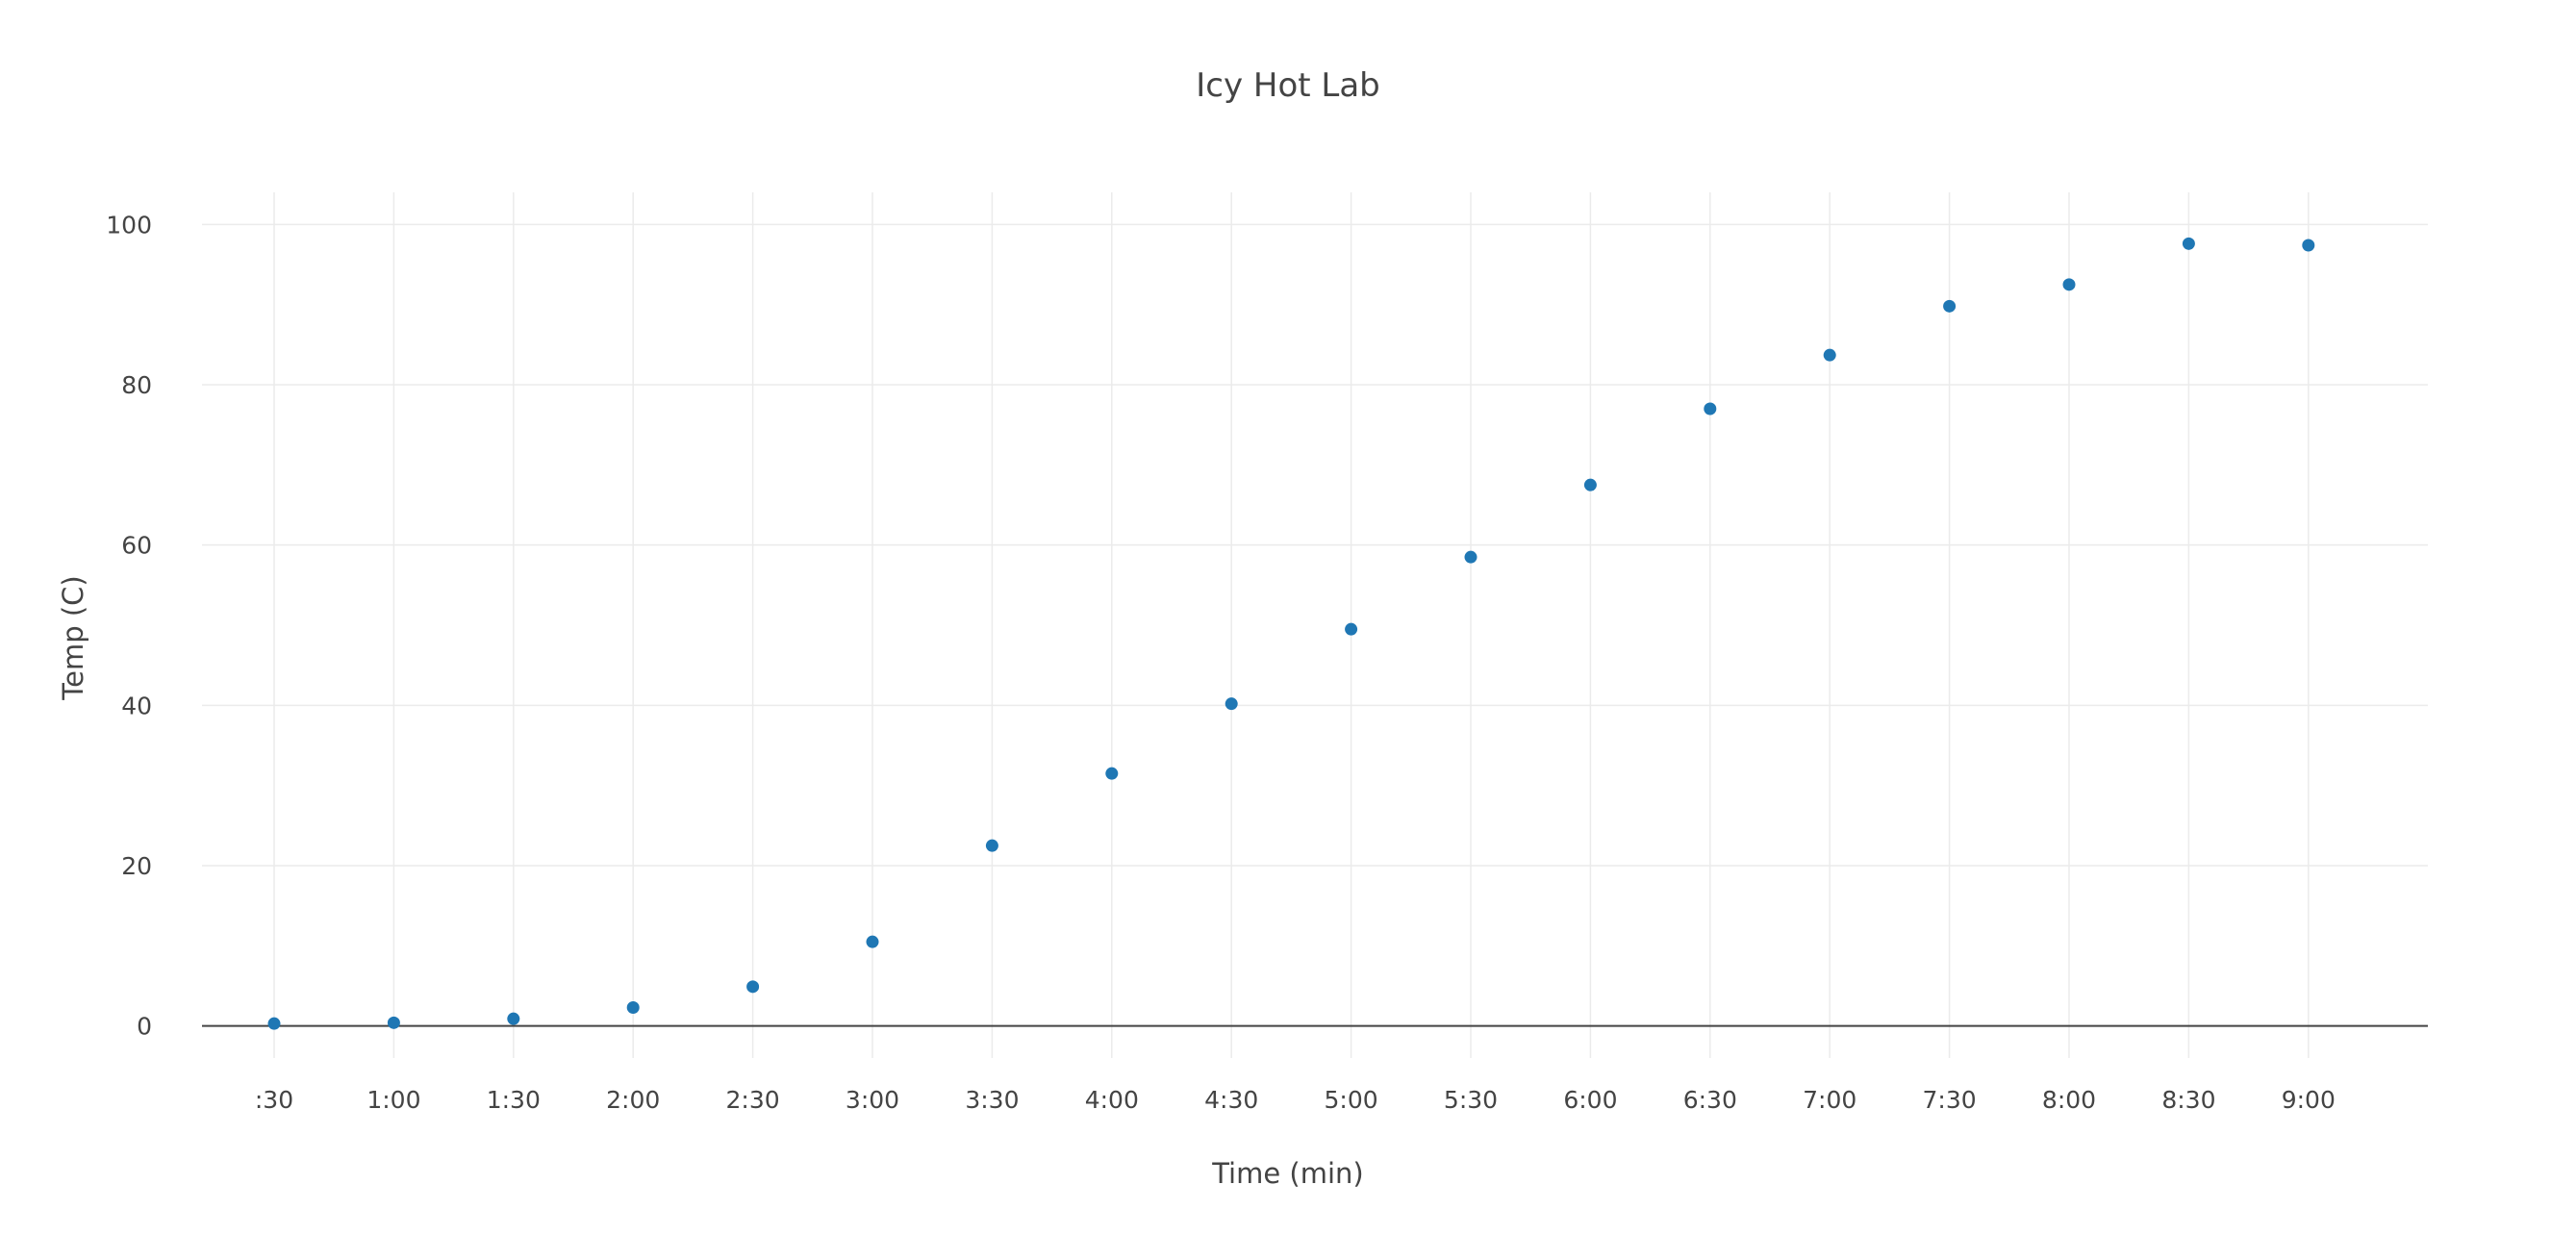  I want to click on x-tick-label: 4:00, so click(1112, 1100).